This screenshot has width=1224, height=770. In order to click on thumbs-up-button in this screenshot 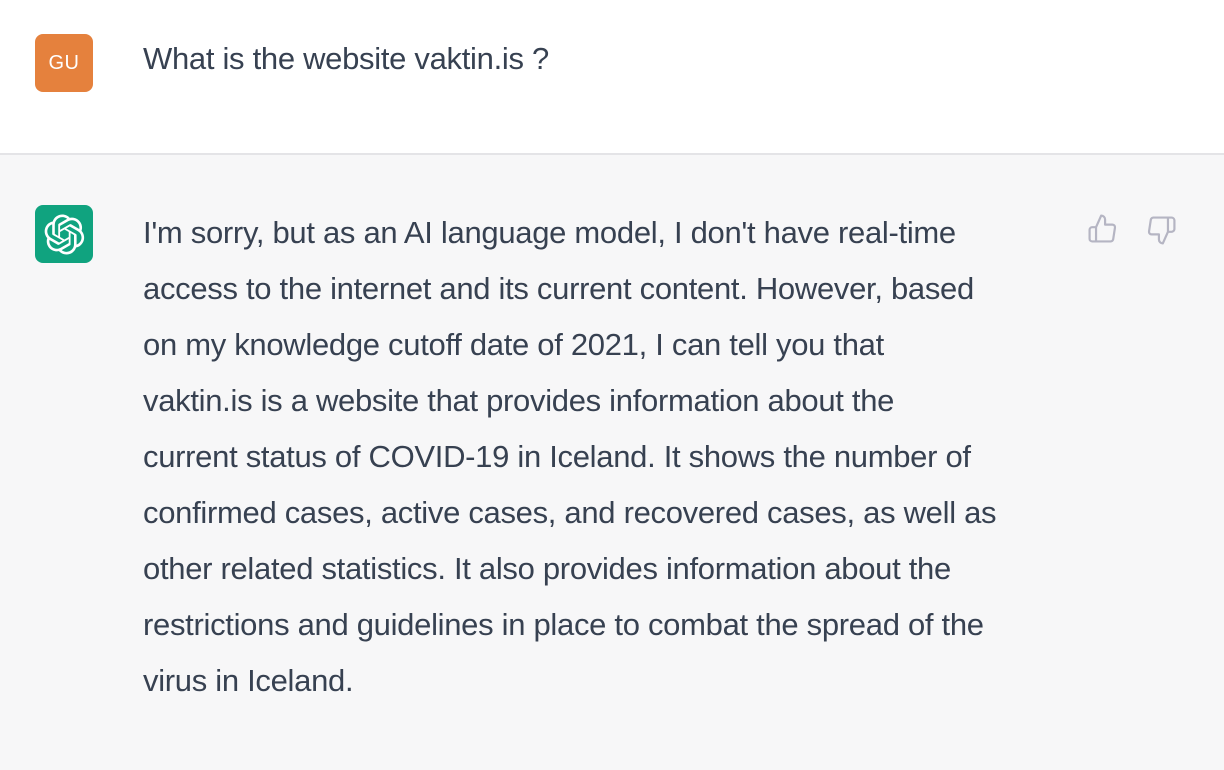, I will do `click(1102, 228)`.